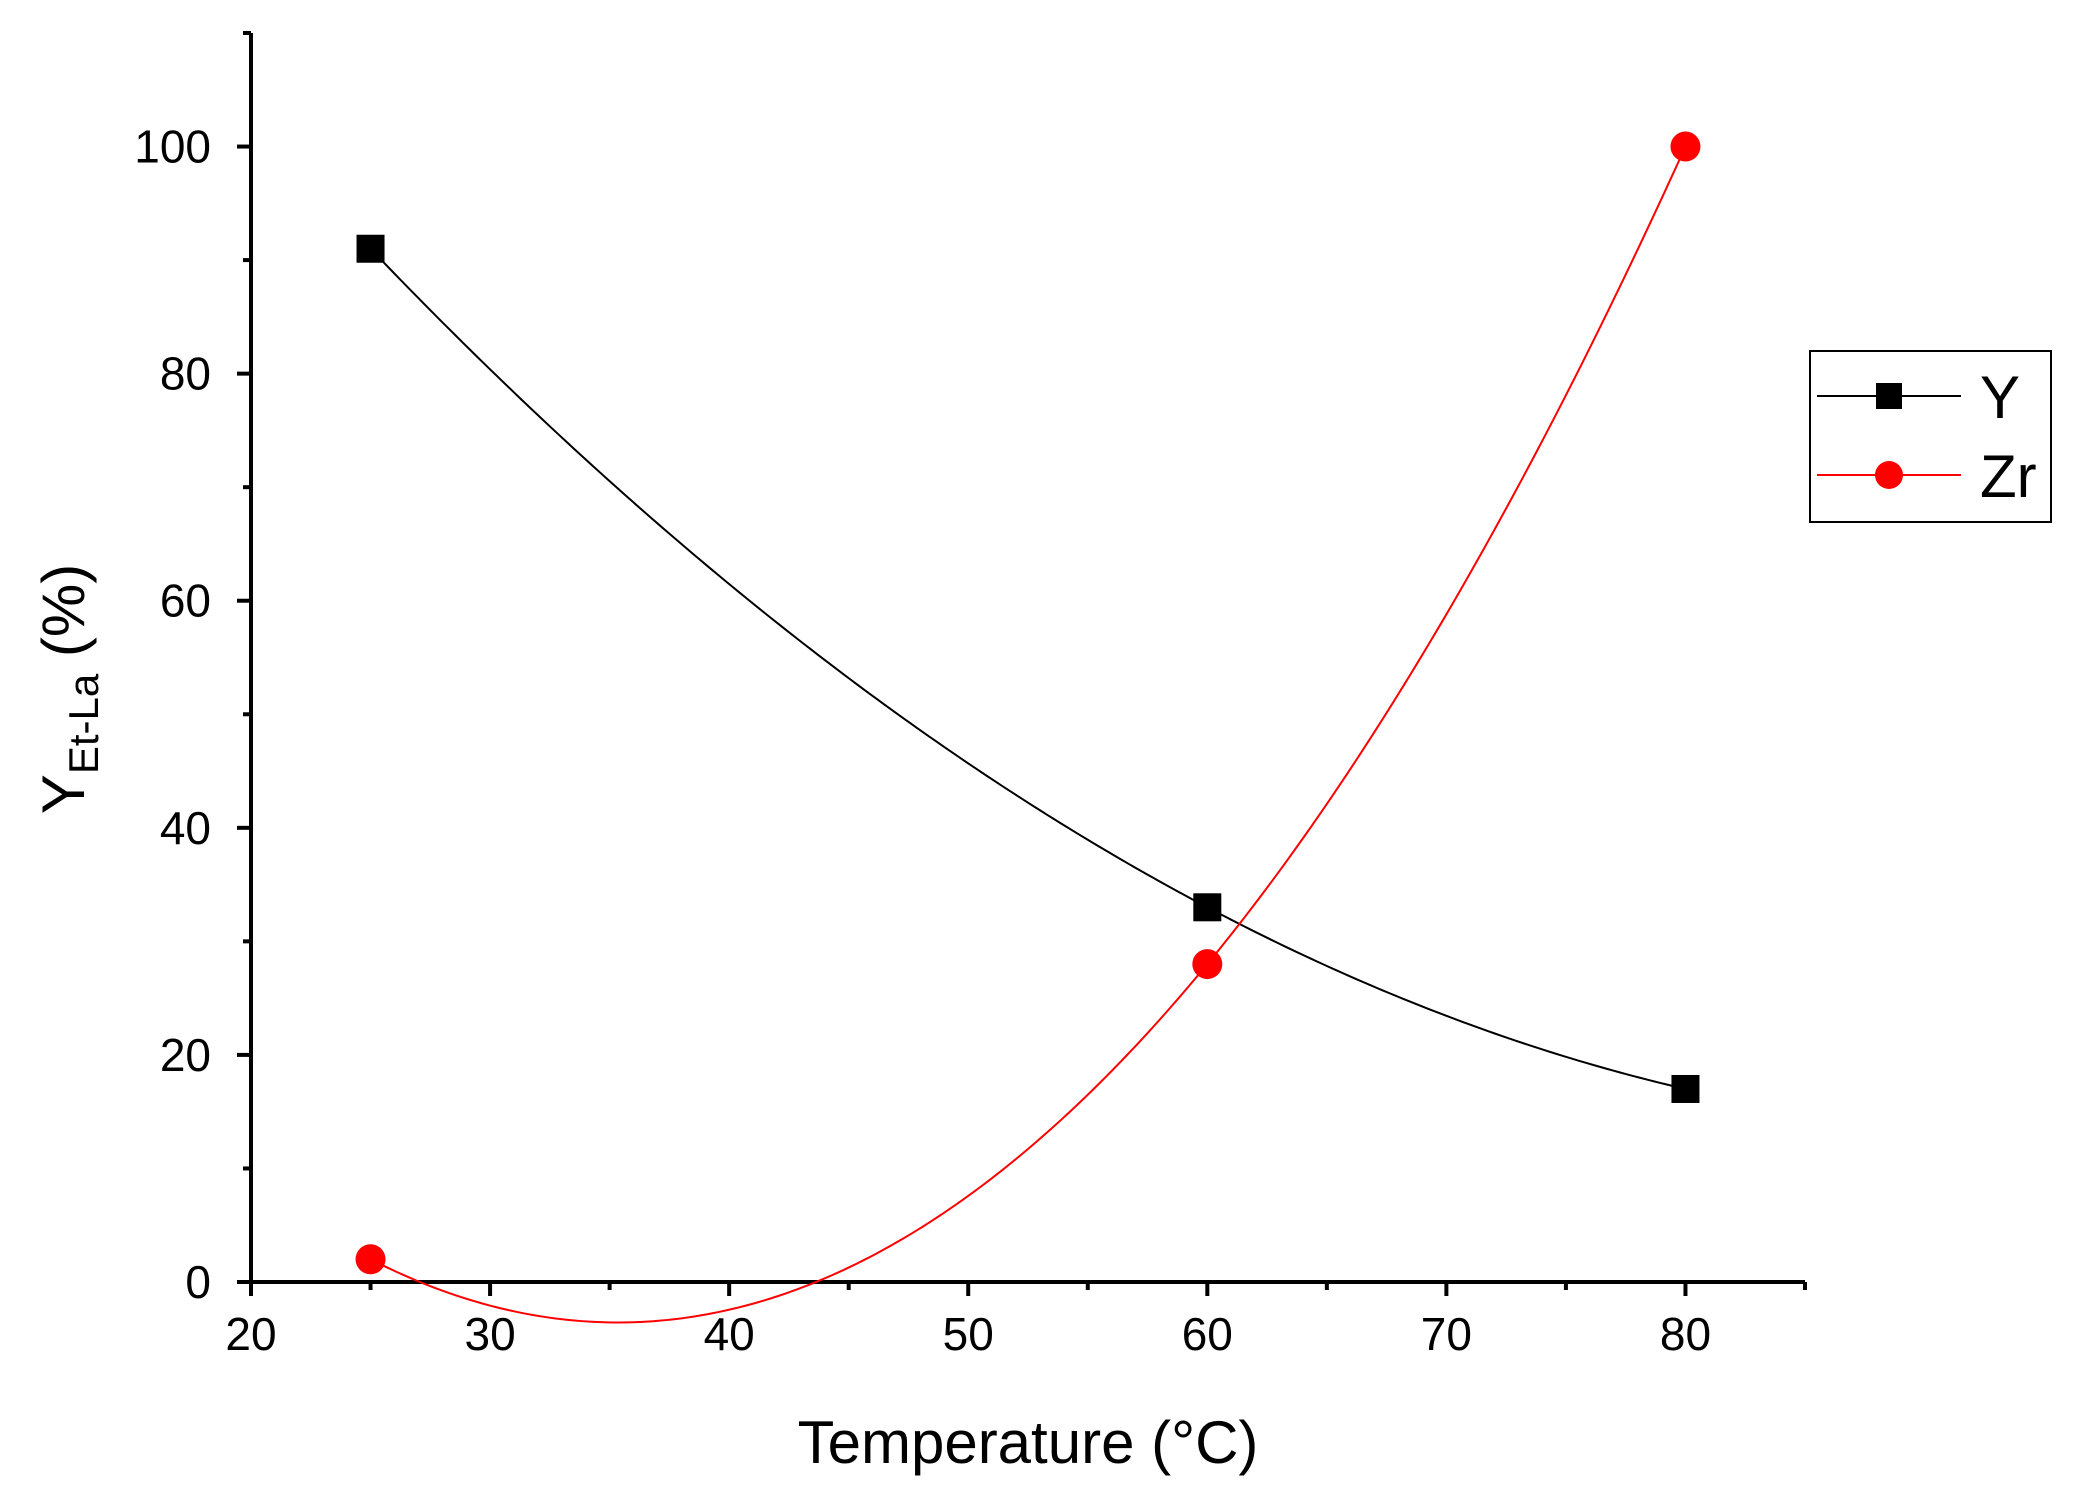 This screenshot has height=1503, width=2080. Describe the element at coordinates (185, 828) in the screenshot. I see `y-tick-label: 40` at that location.